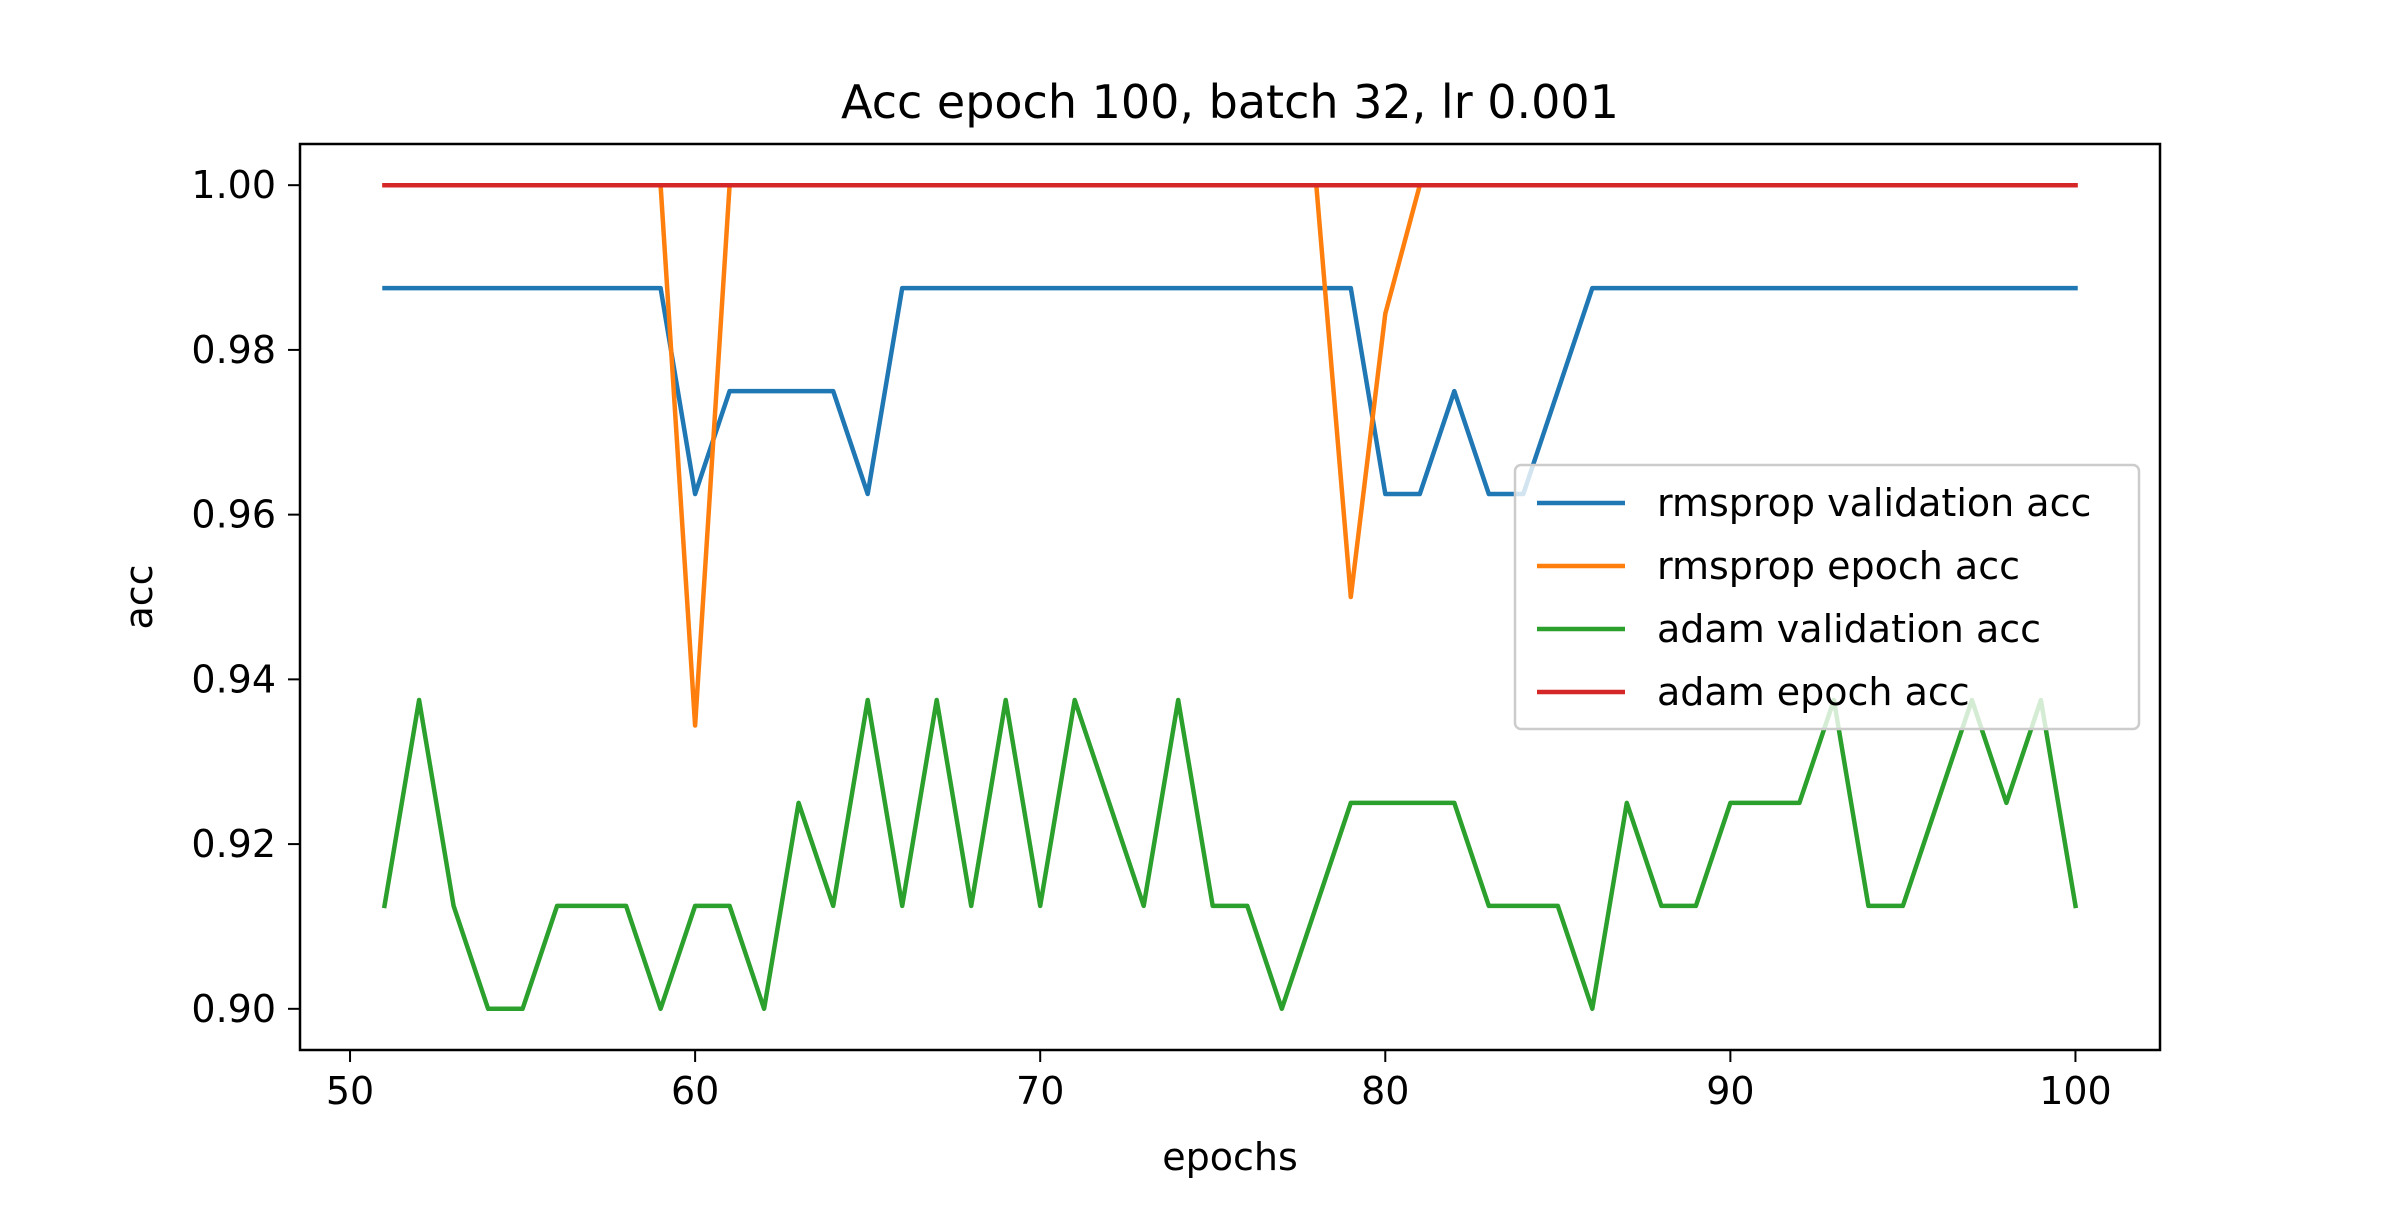 This screenshot has height=1205, width=2400. I want to click on y-axis: 0.90 0.92 0.94 0.96 0.98 1.00, so click(245, 597).